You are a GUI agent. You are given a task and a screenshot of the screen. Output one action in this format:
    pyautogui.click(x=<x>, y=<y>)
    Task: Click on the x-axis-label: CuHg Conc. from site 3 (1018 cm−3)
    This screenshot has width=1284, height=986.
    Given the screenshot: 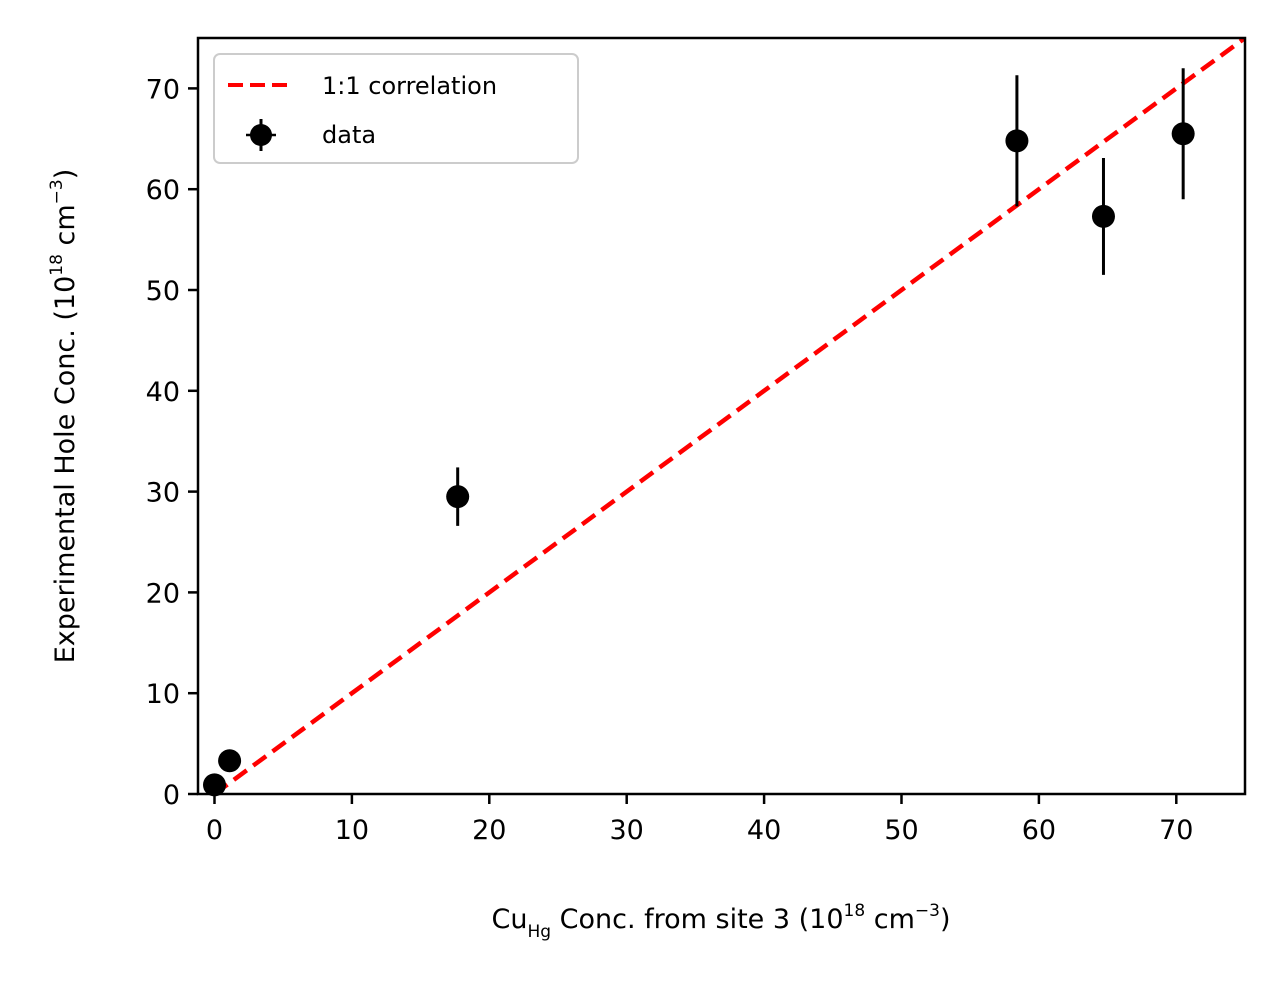 What is the action you would take?
    pyautogui.click(x=720, y=921)
    